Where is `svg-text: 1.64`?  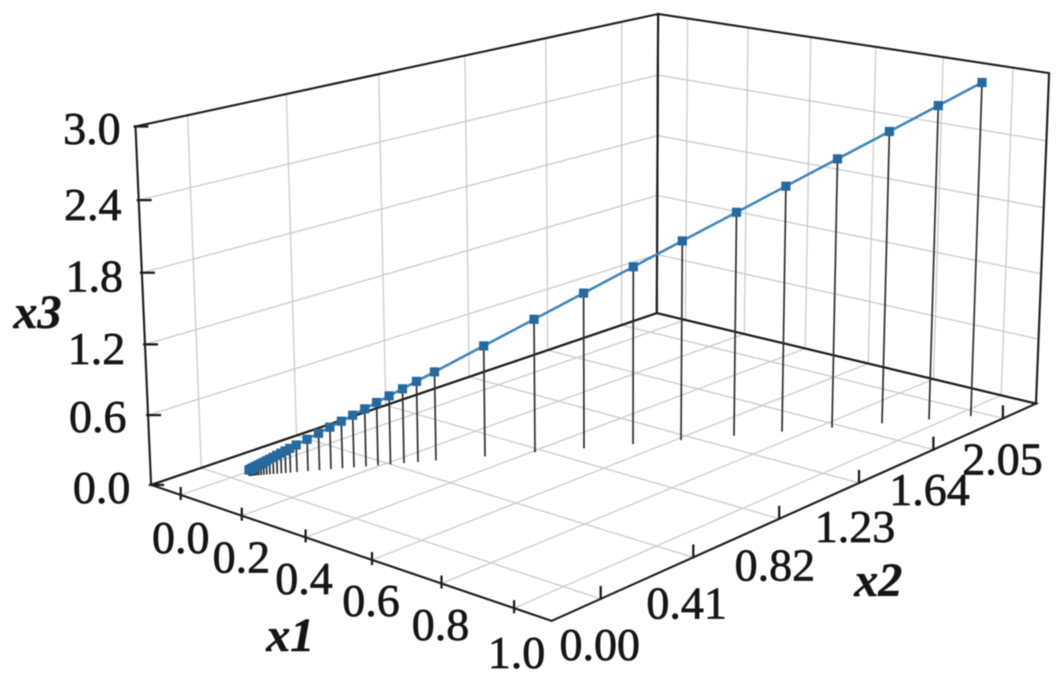
svg-text: 1.64 is located at coordinates (929, 489).